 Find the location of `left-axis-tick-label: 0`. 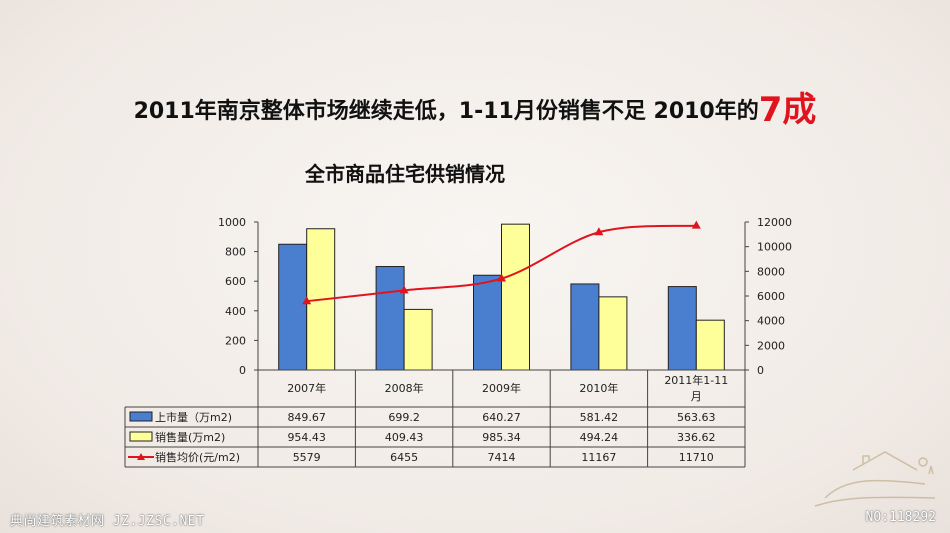

left-axis-tick-label: 0 is located at coordinates (242, 370).